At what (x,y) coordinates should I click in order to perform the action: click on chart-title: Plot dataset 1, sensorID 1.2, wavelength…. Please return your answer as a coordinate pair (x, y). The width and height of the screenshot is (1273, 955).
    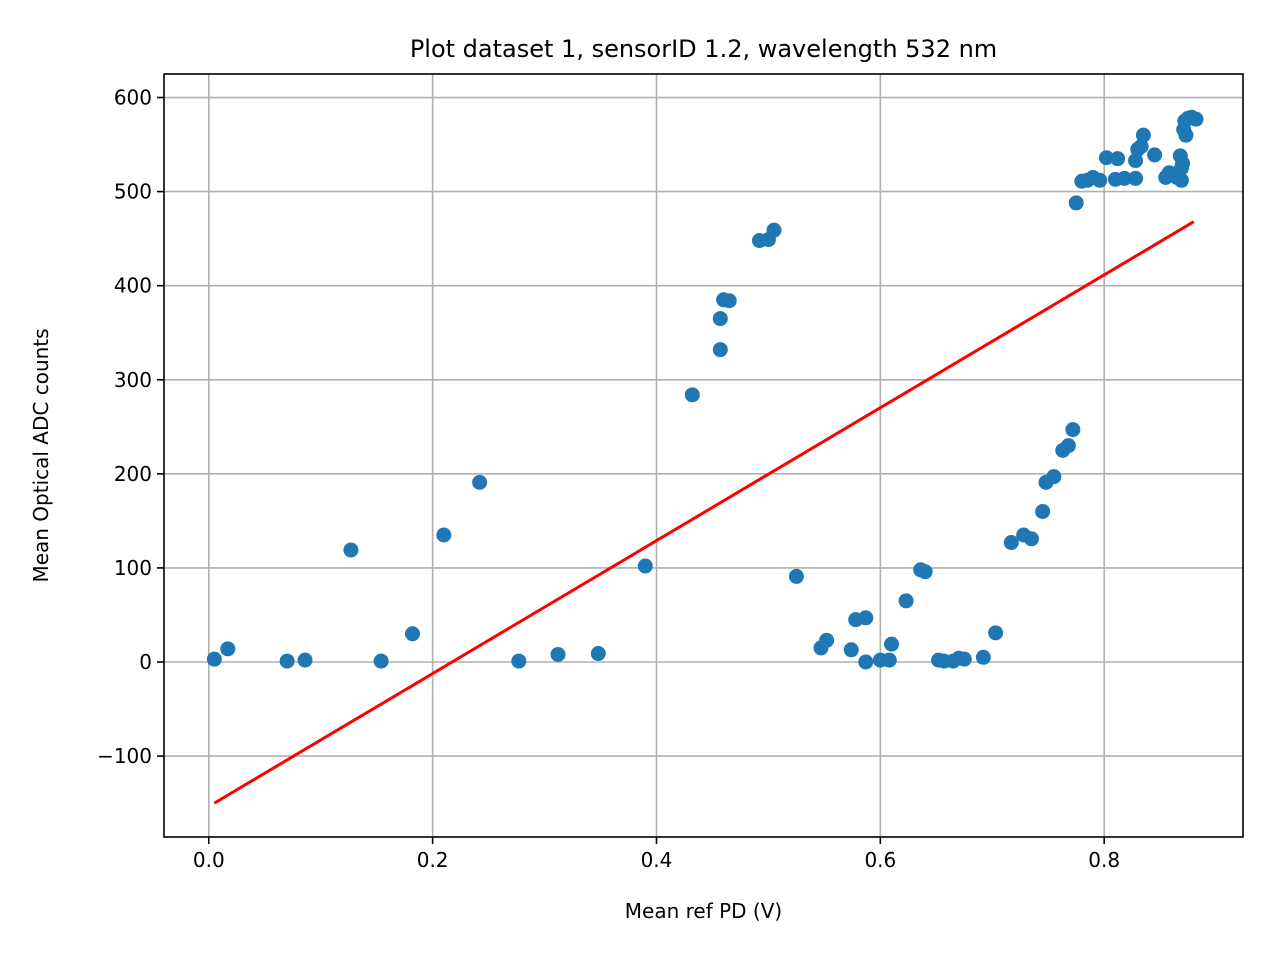
    Looking at the image, I should click on (703, 49).